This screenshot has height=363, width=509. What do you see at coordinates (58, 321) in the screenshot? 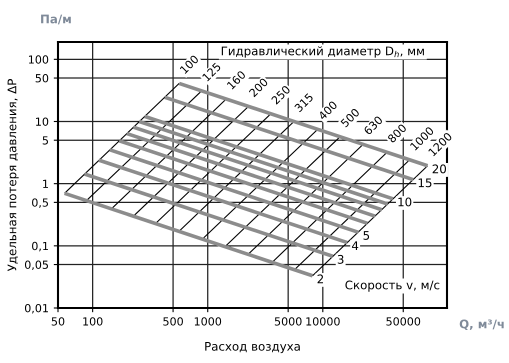
I see `x-tick-label: 50` at bounding box center [58, 321].